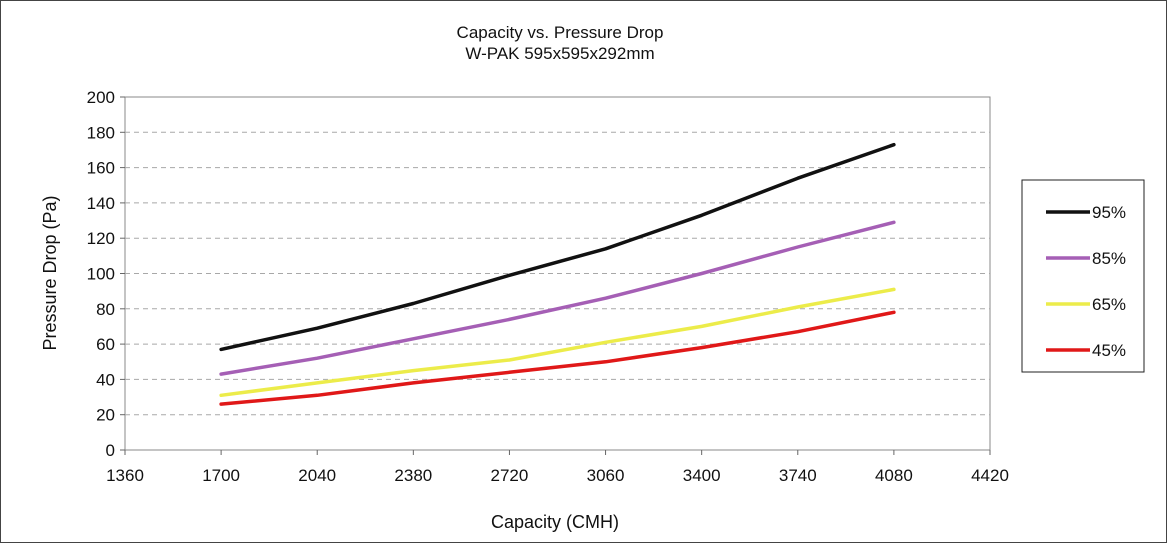 The height and width of the screenshot is (543, 1167). What do you see at coordinates (1086, 281) in the screenshot?
I see `legend-items: 95% 85% 65% 45%` at bounding box center [1086, 281].